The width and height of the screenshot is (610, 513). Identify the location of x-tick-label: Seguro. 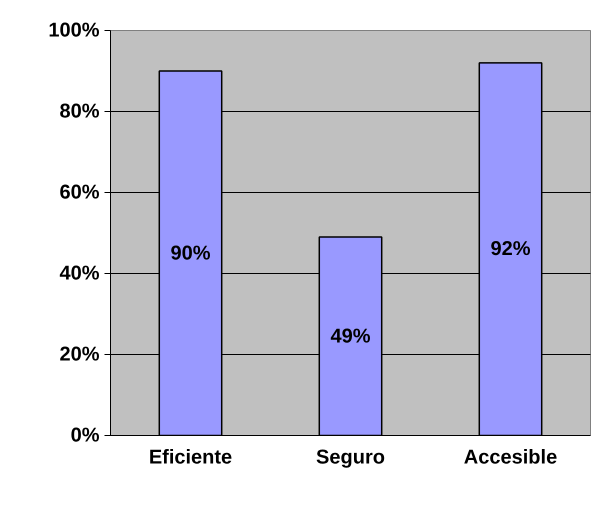
(350, 457).